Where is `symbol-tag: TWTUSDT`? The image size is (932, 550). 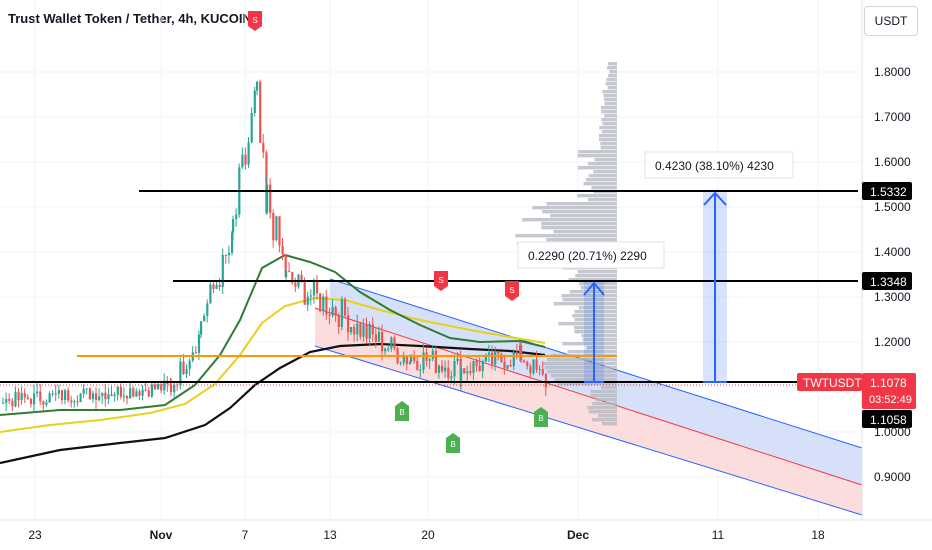 symbol-tag: TWTUSDT is located at coordinates (832, 383).